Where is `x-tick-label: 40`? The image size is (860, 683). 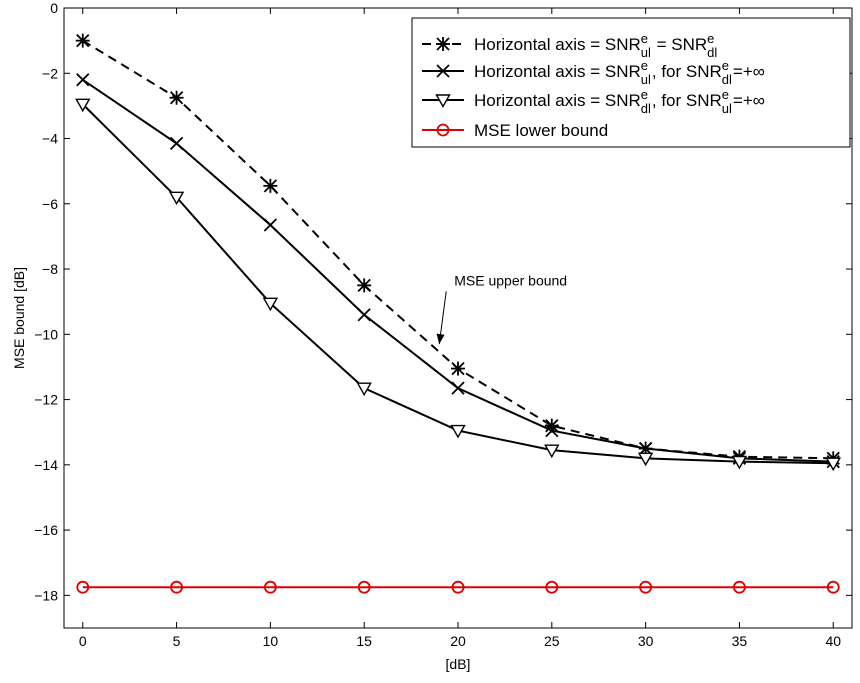 x-tick-label: 40 is located at coordinates (833, 641).